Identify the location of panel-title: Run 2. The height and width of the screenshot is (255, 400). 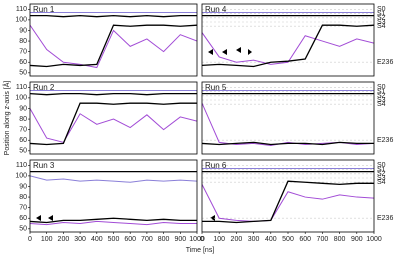
(44, 87).